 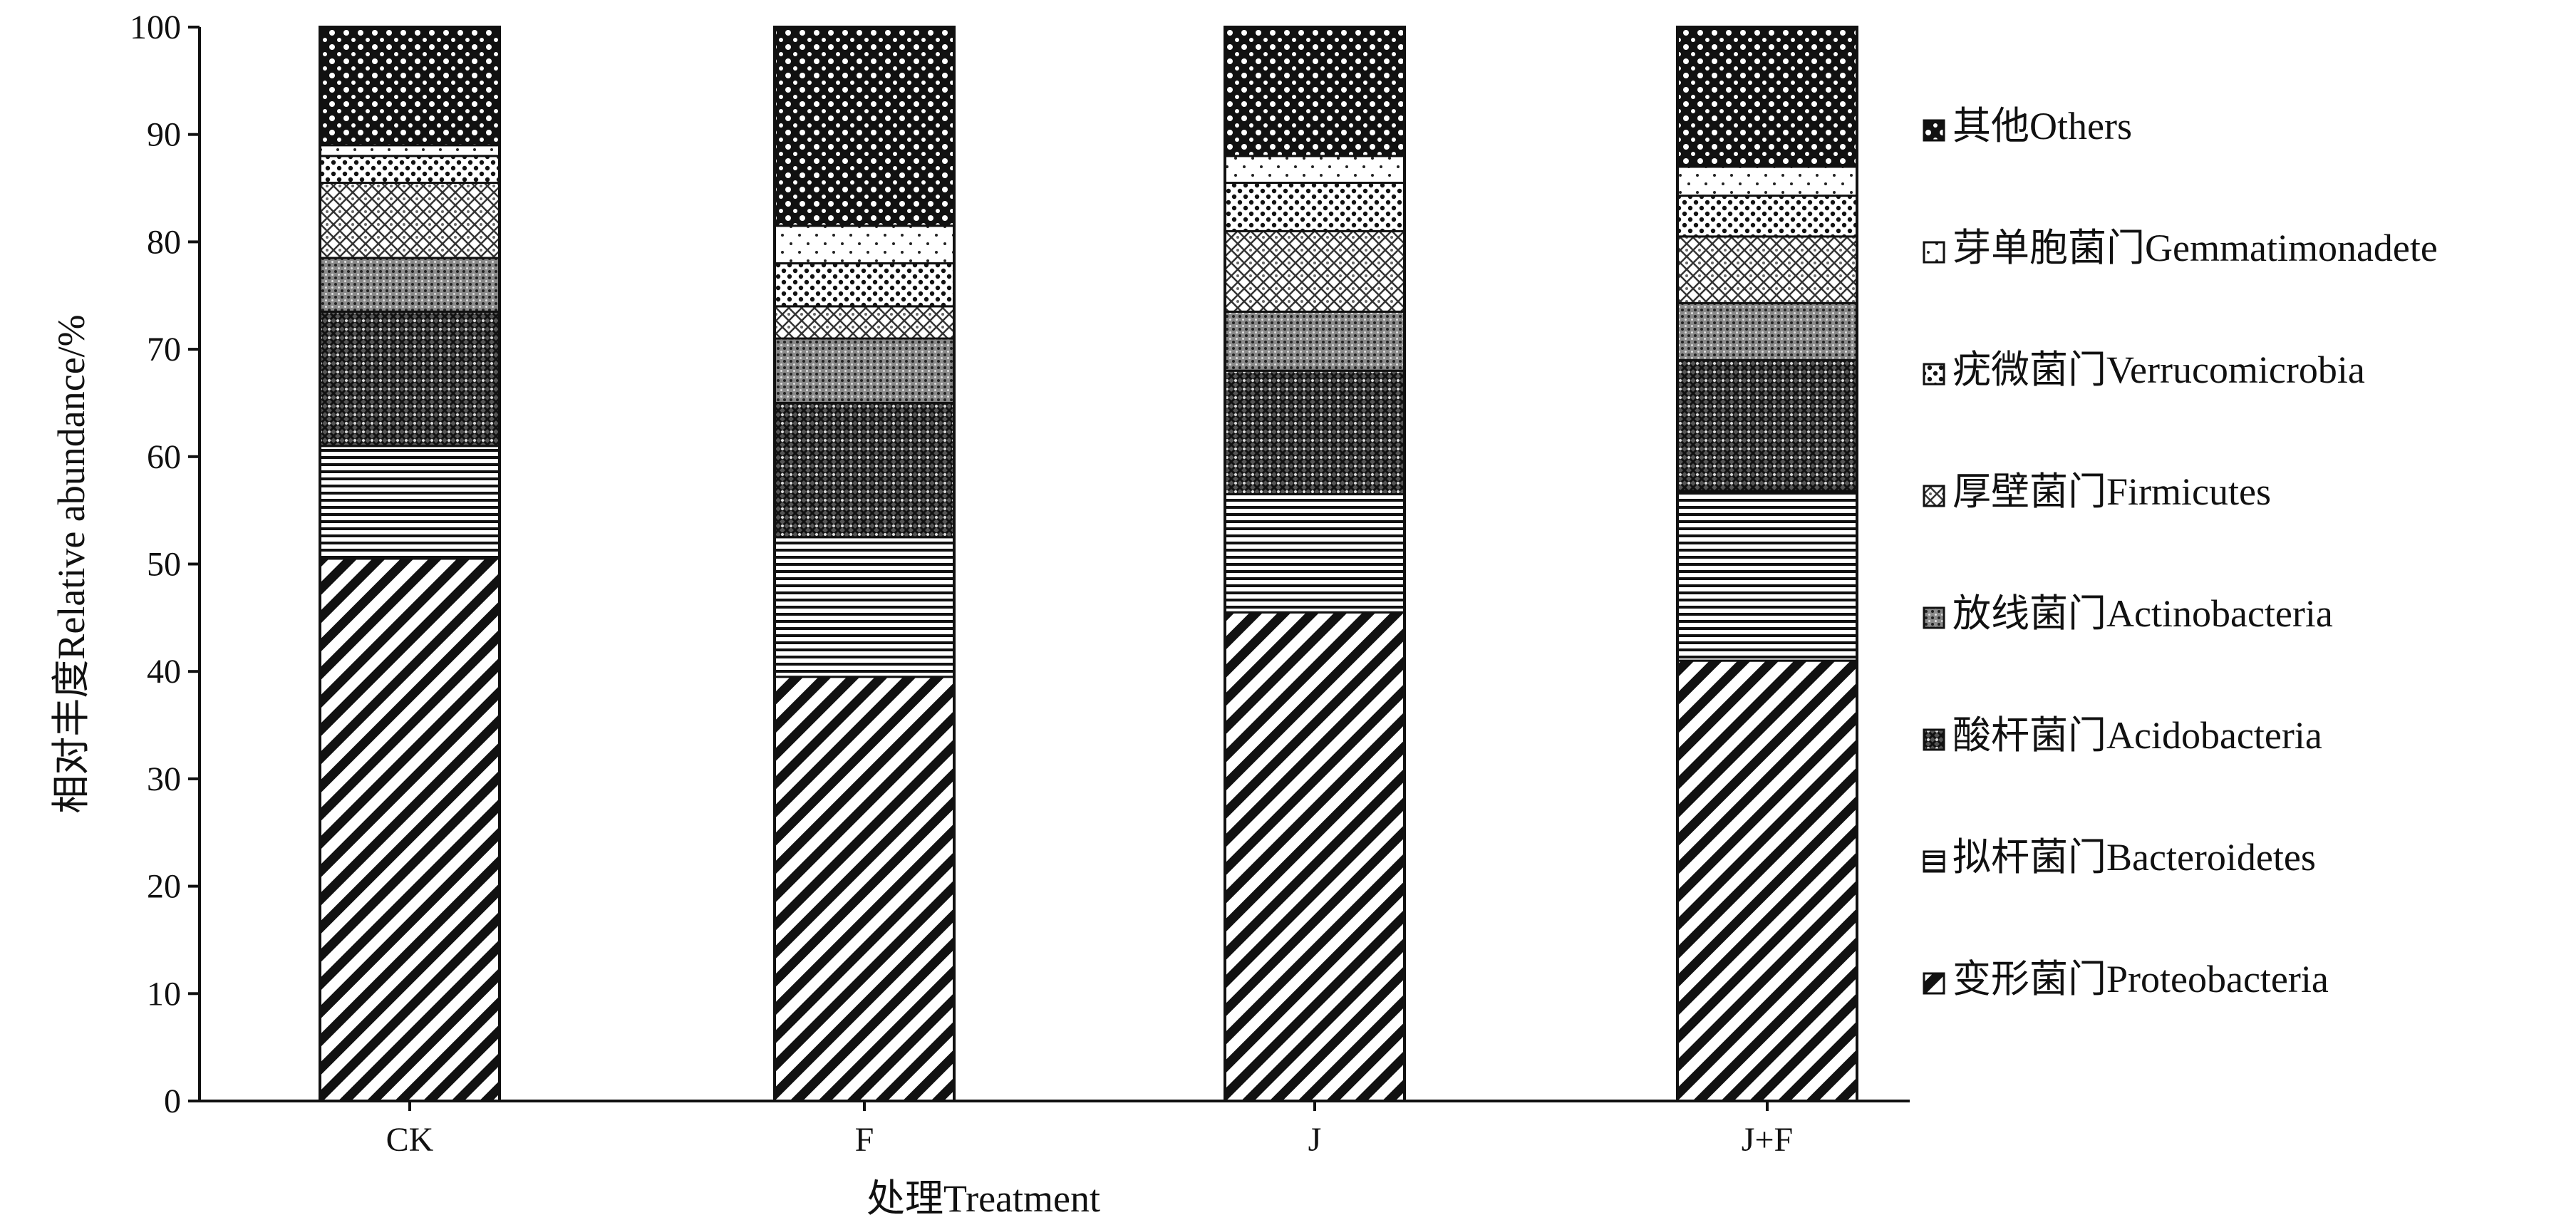 I want to click on y-axis-title: 相对丰度Relative abundance/%, so click(x=71, y=564).